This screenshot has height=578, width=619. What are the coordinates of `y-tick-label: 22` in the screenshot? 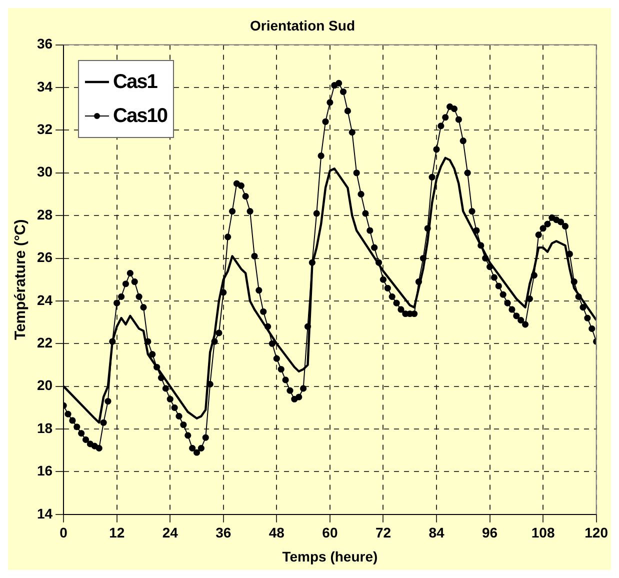 It's located at (44, 342).